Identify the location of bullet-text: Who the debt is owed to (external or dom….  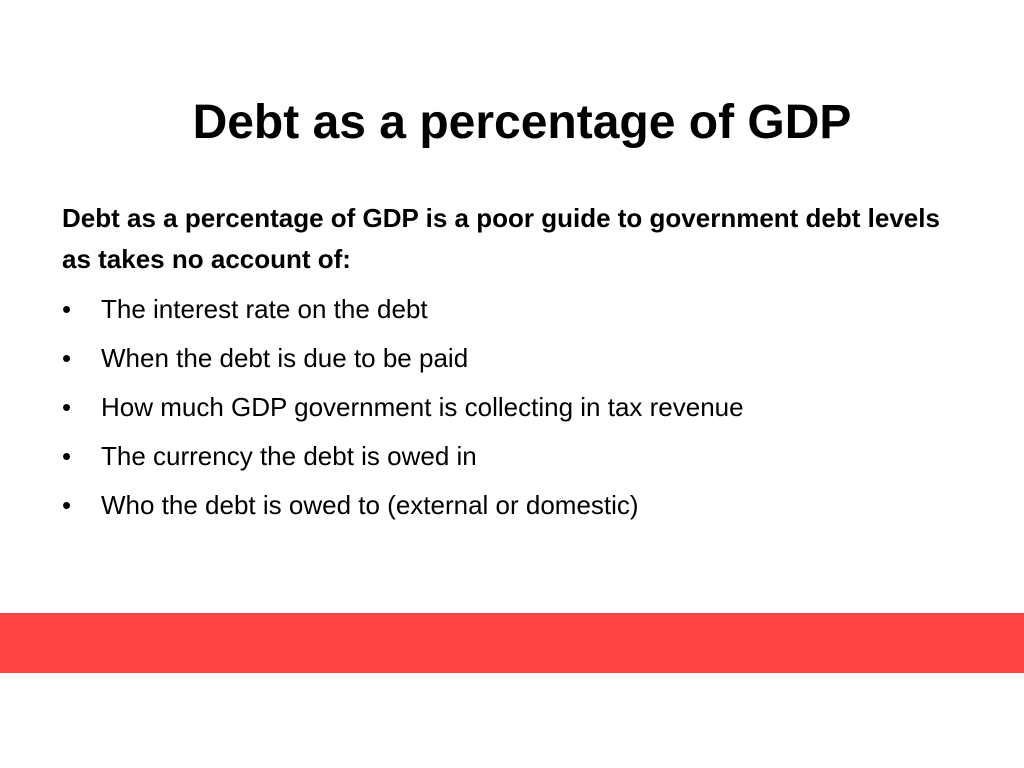
(370, 505).